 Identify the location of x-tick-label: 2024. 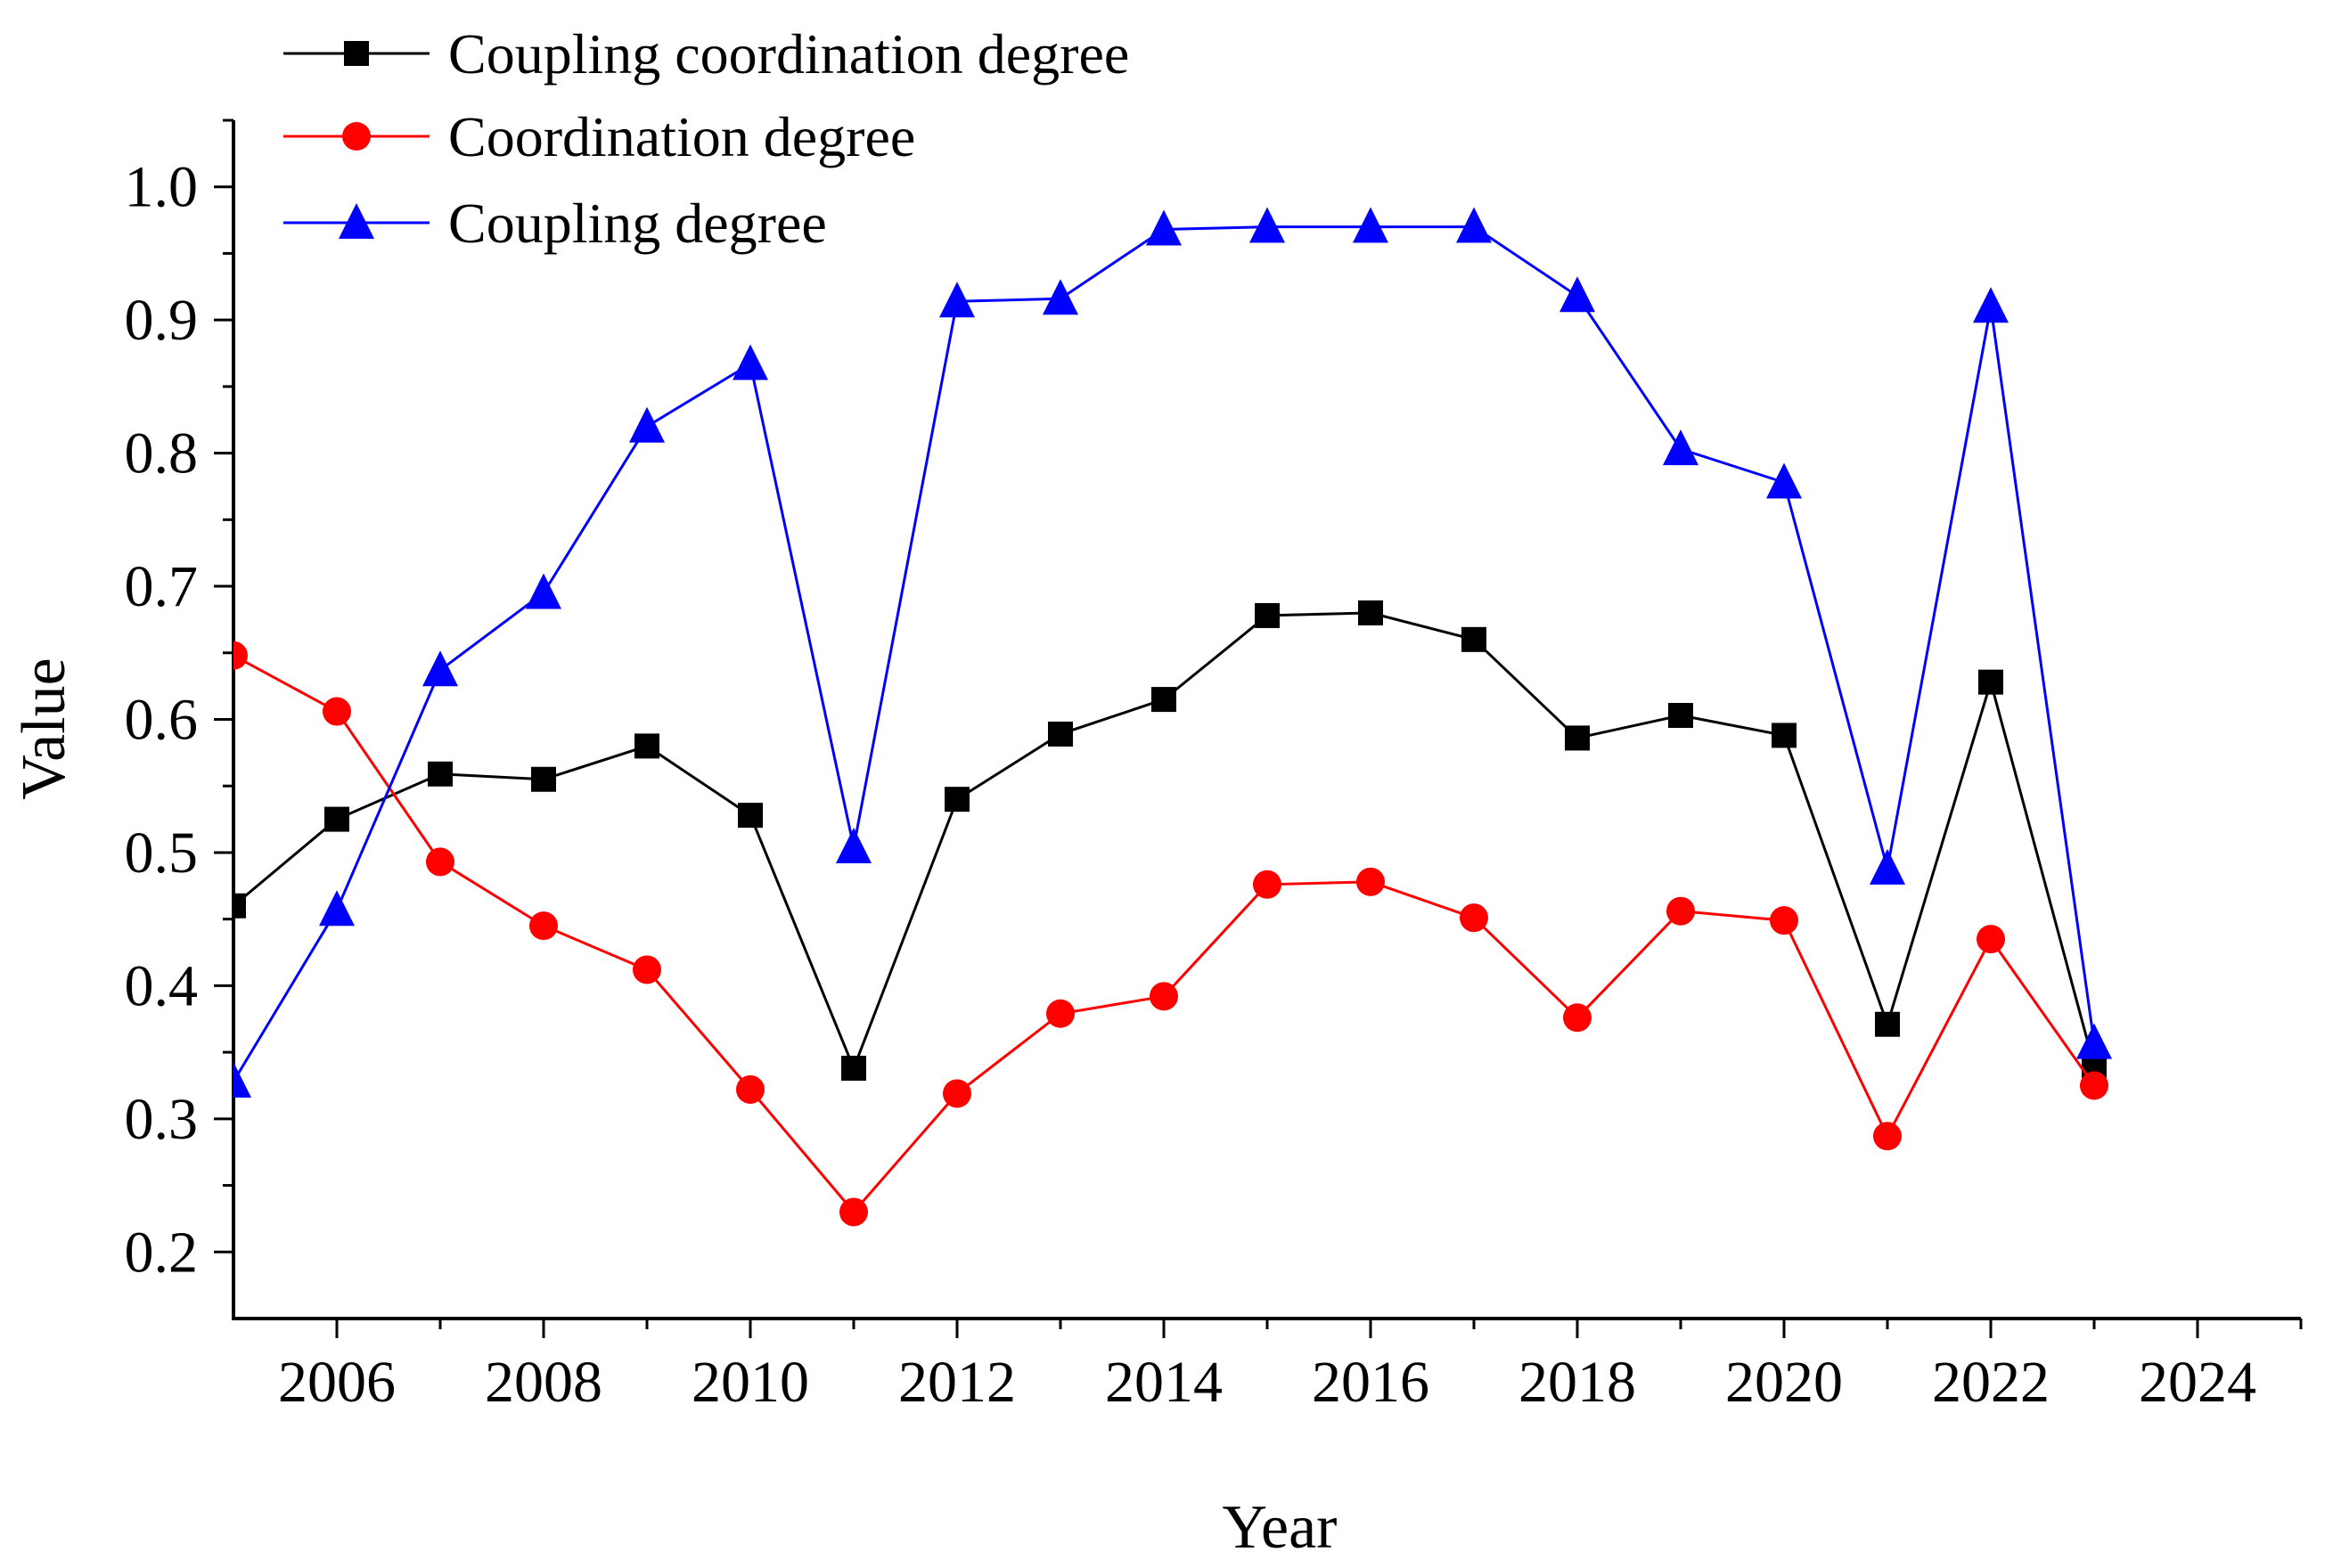
(2197, 1382).